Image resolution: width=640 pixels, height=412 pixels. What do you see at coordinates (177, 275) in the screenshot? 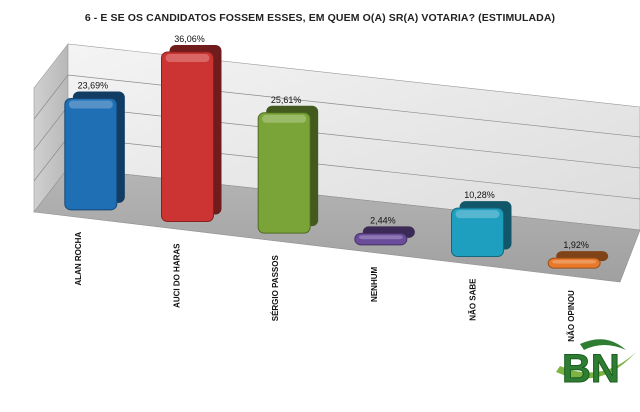
I see `category-label: AUCI DO HARAS` at bounding box center [177, 275].